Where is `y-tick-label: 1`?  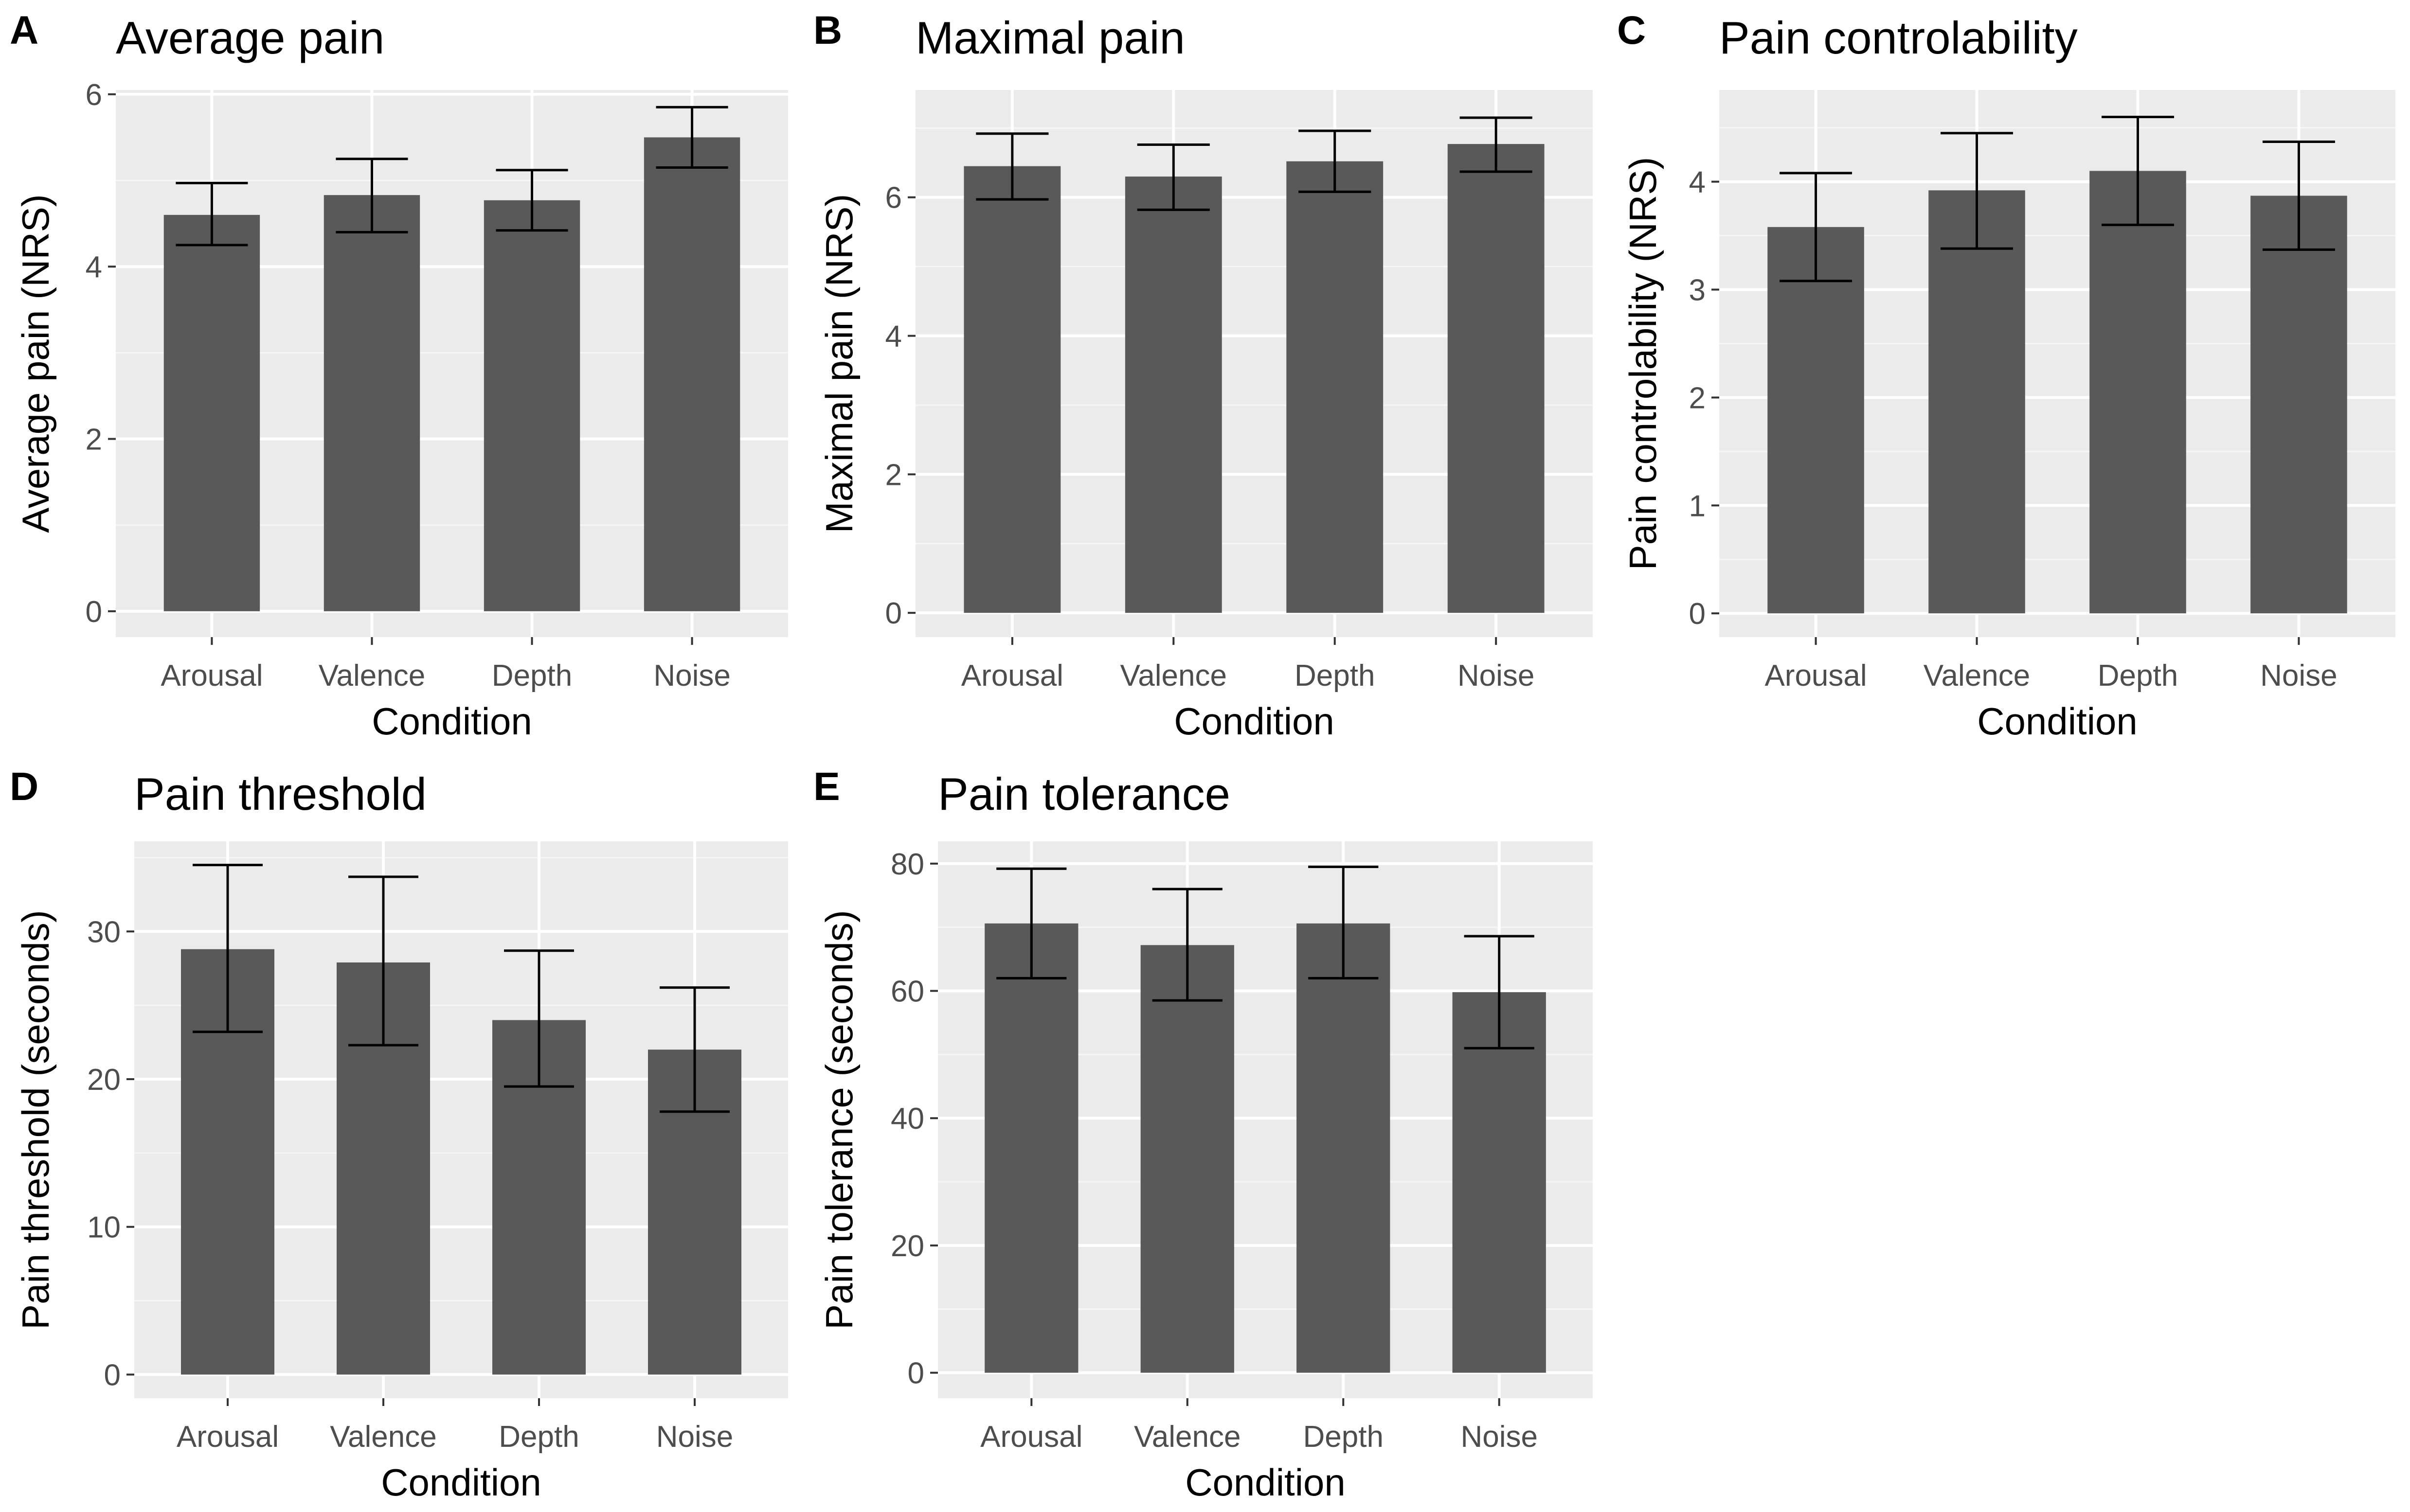 y-tick-label: 1 is located at coordinates (1697, 506).